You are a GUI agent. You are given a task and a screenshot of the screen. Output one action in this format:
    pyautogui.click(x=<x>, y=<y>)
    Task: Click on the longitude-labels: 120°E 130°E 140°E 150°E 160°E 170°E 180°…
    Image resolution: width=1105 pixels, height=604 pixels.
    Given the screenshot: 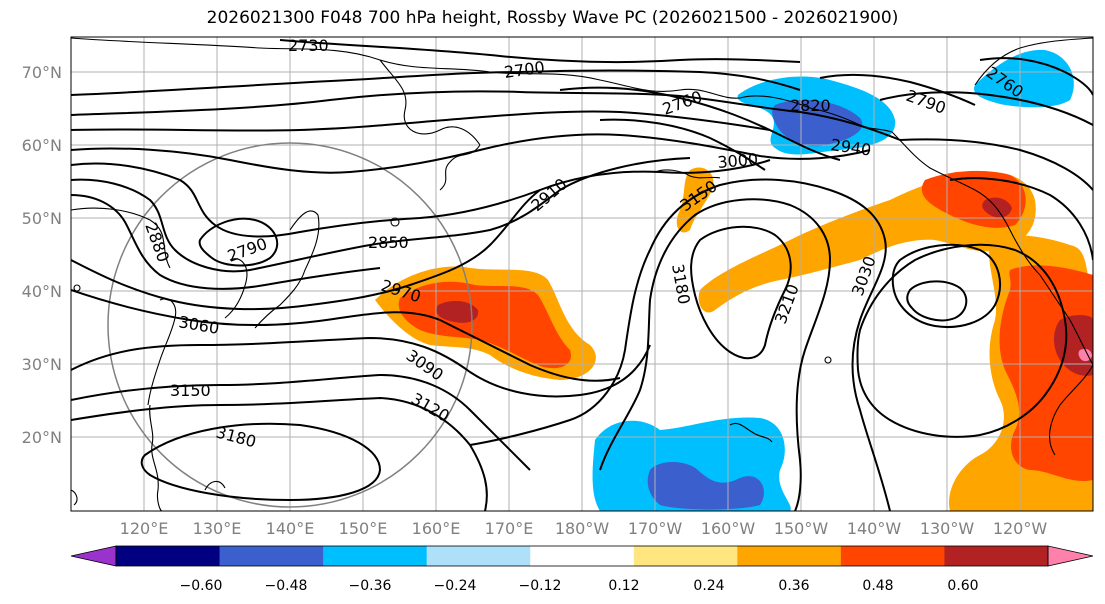 What is the action you would take?
    pyautogui.click(x=584, y=528)
    